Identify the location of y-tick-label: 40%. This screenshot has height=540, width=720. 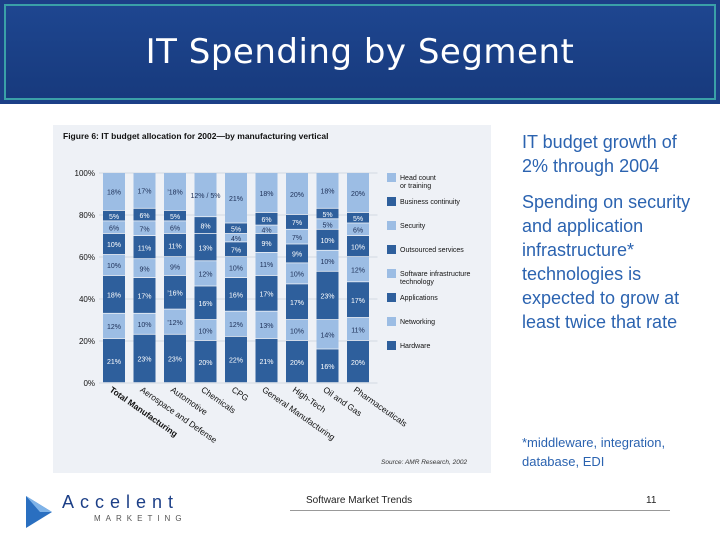
(87, 299).